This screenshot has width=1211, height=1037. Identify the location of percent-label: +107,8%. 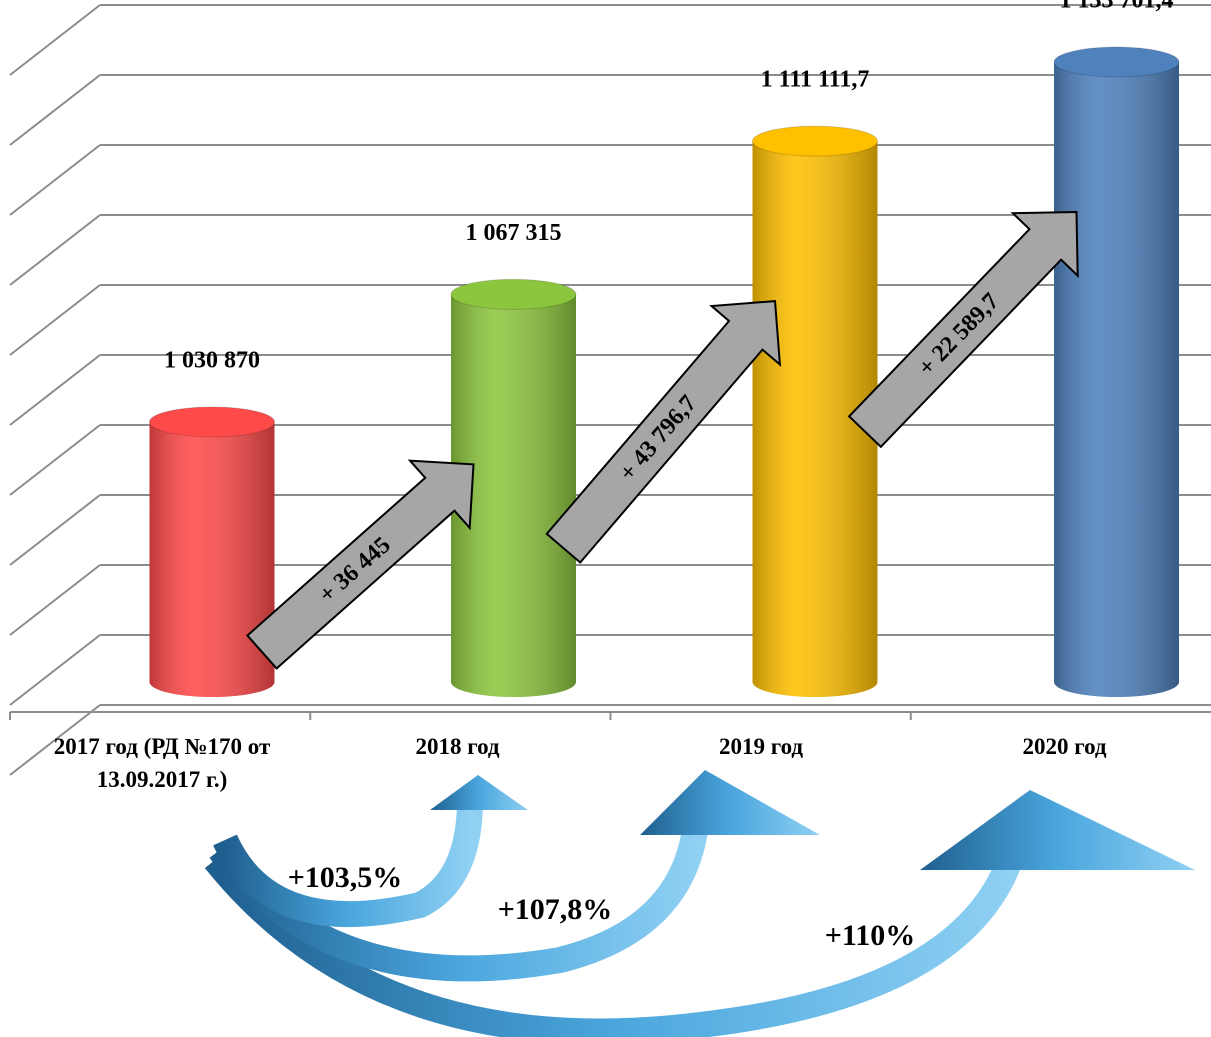
(555, 909).